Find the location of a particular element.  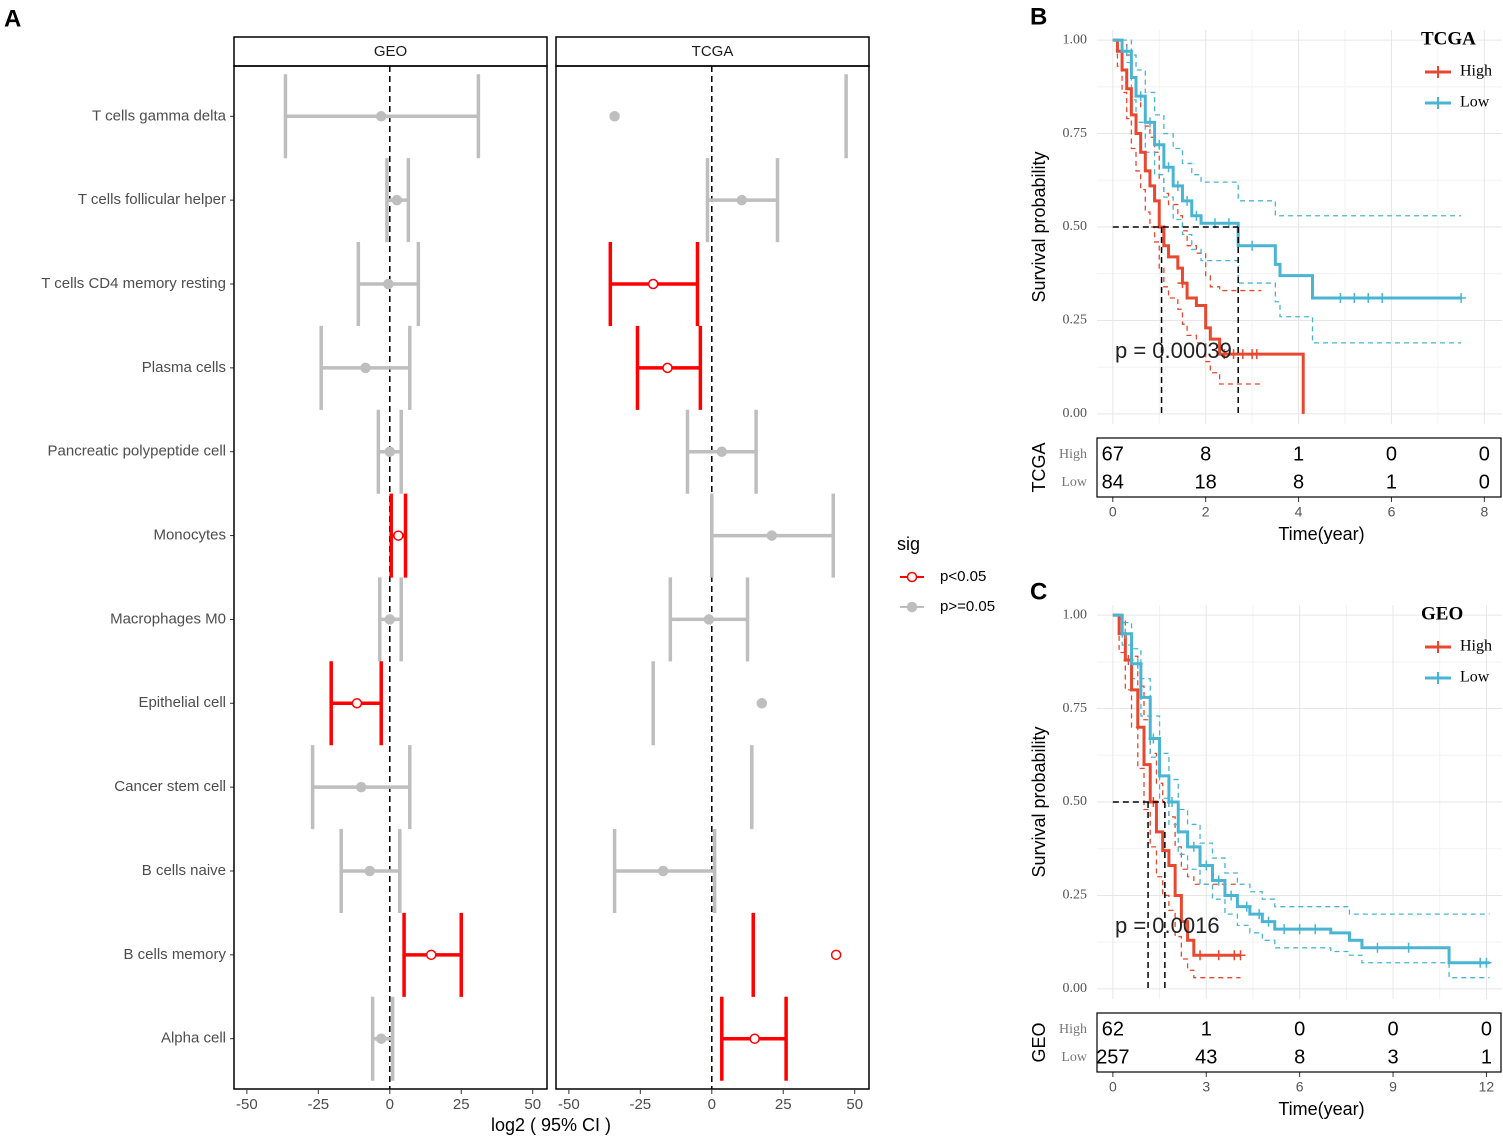

y-tick-label: 0.25 is located at coordinates (1075, 895).